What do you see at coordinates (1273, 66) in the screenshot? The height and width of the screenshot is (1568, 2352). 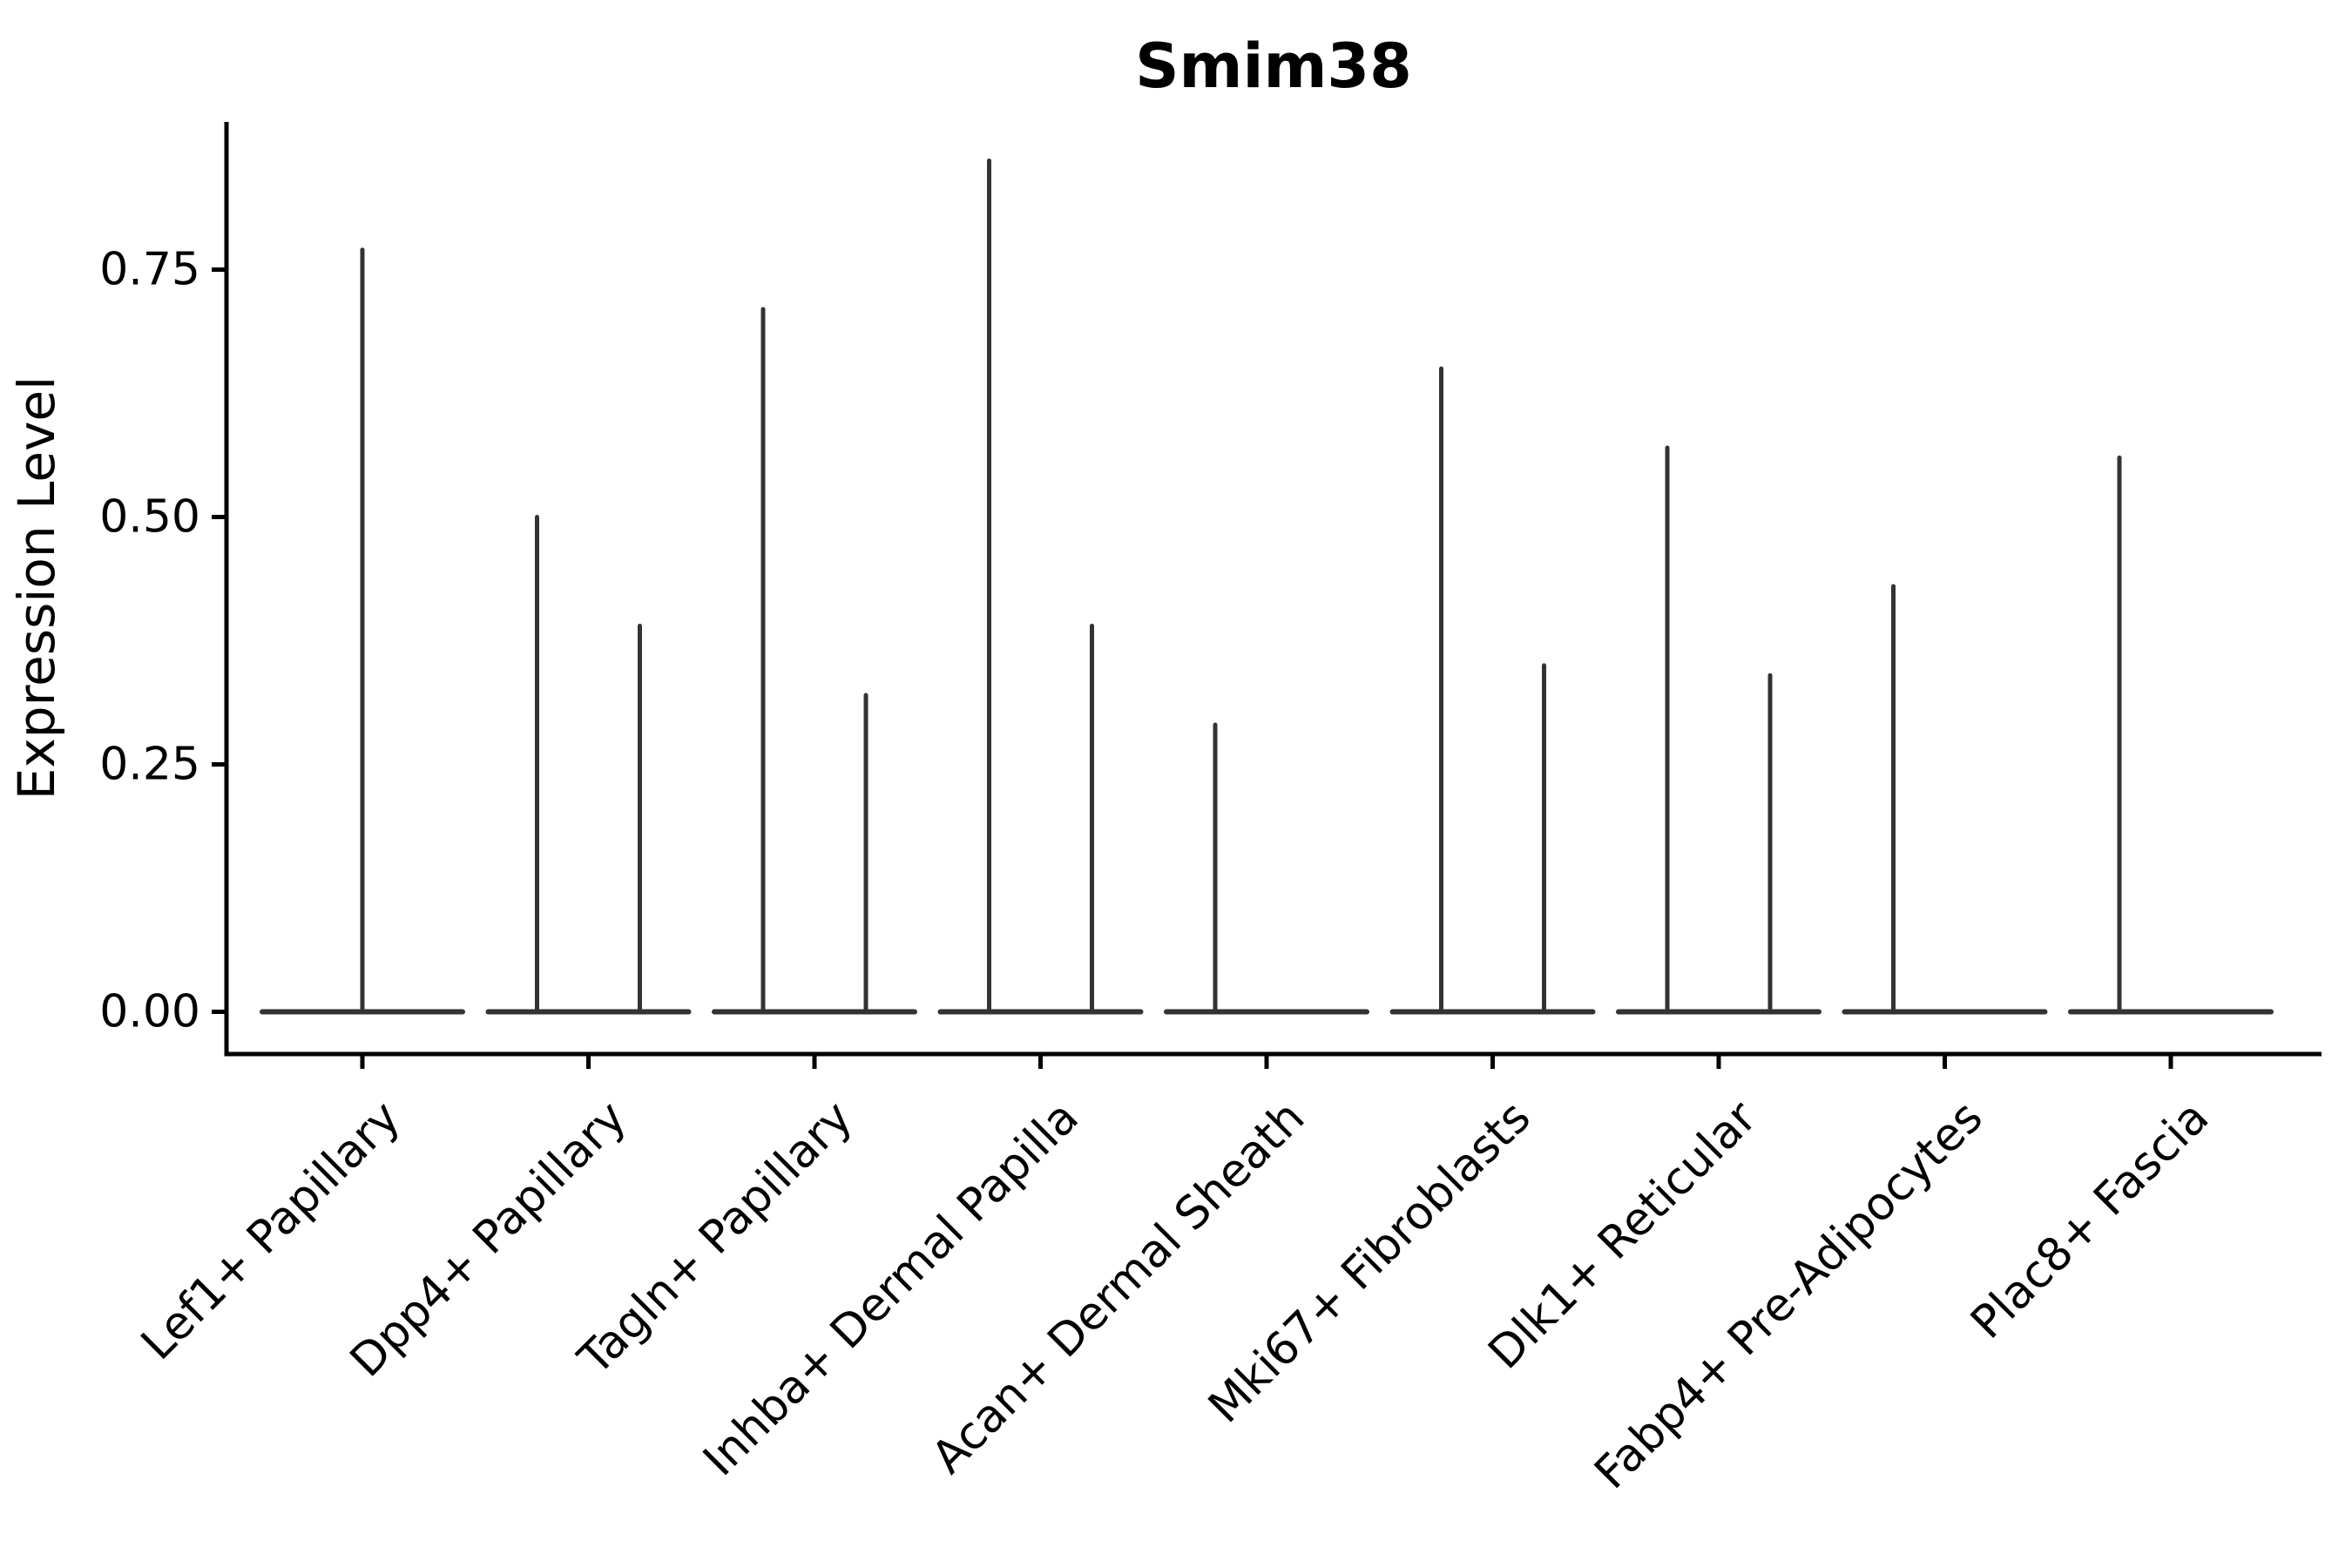 I see `plot-title: Smim38` at bounding box center [1273, 66].